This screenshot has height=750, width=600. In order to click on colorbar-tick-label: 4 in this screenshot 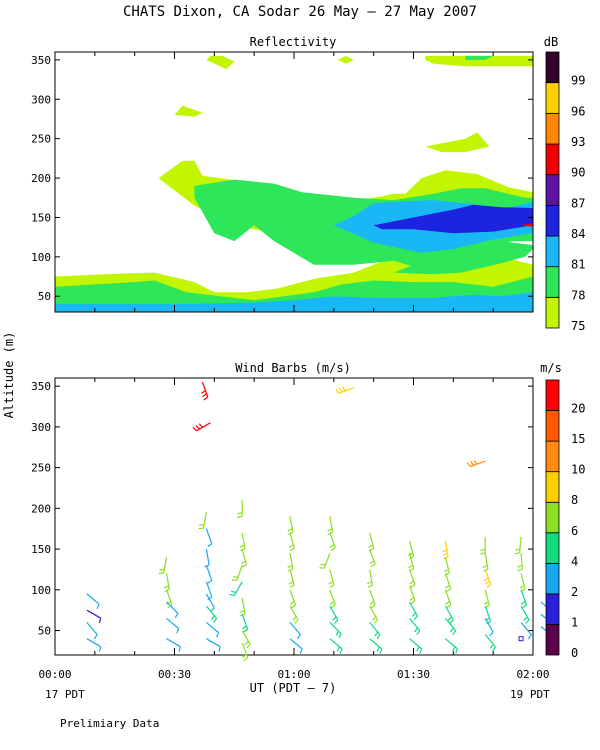, I will do `click(574, 561)`.